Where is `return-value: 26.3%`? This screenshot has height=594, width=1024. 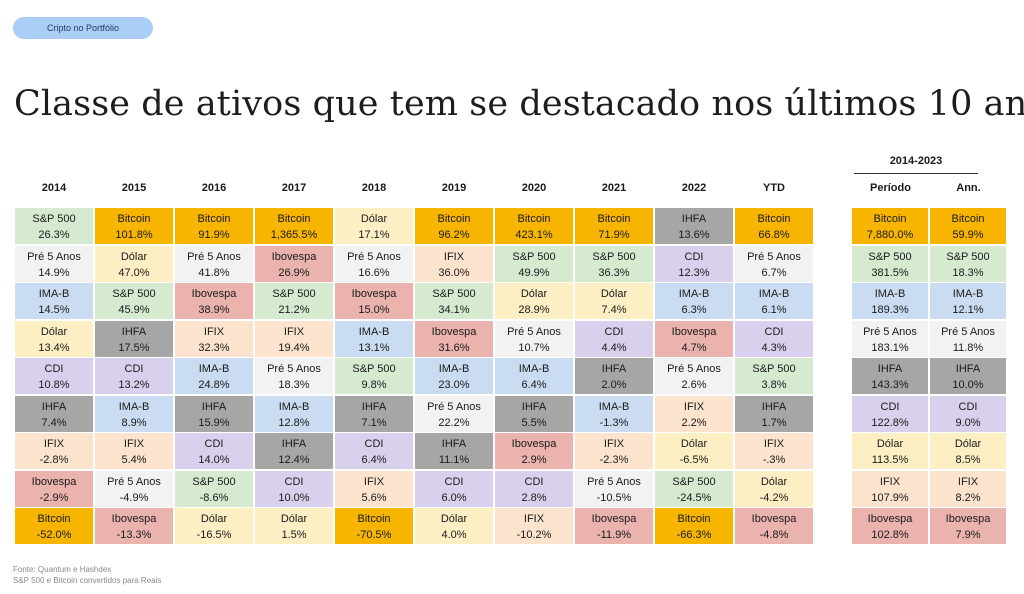 return-value: 26.3% is located at coordinates (54, 235).